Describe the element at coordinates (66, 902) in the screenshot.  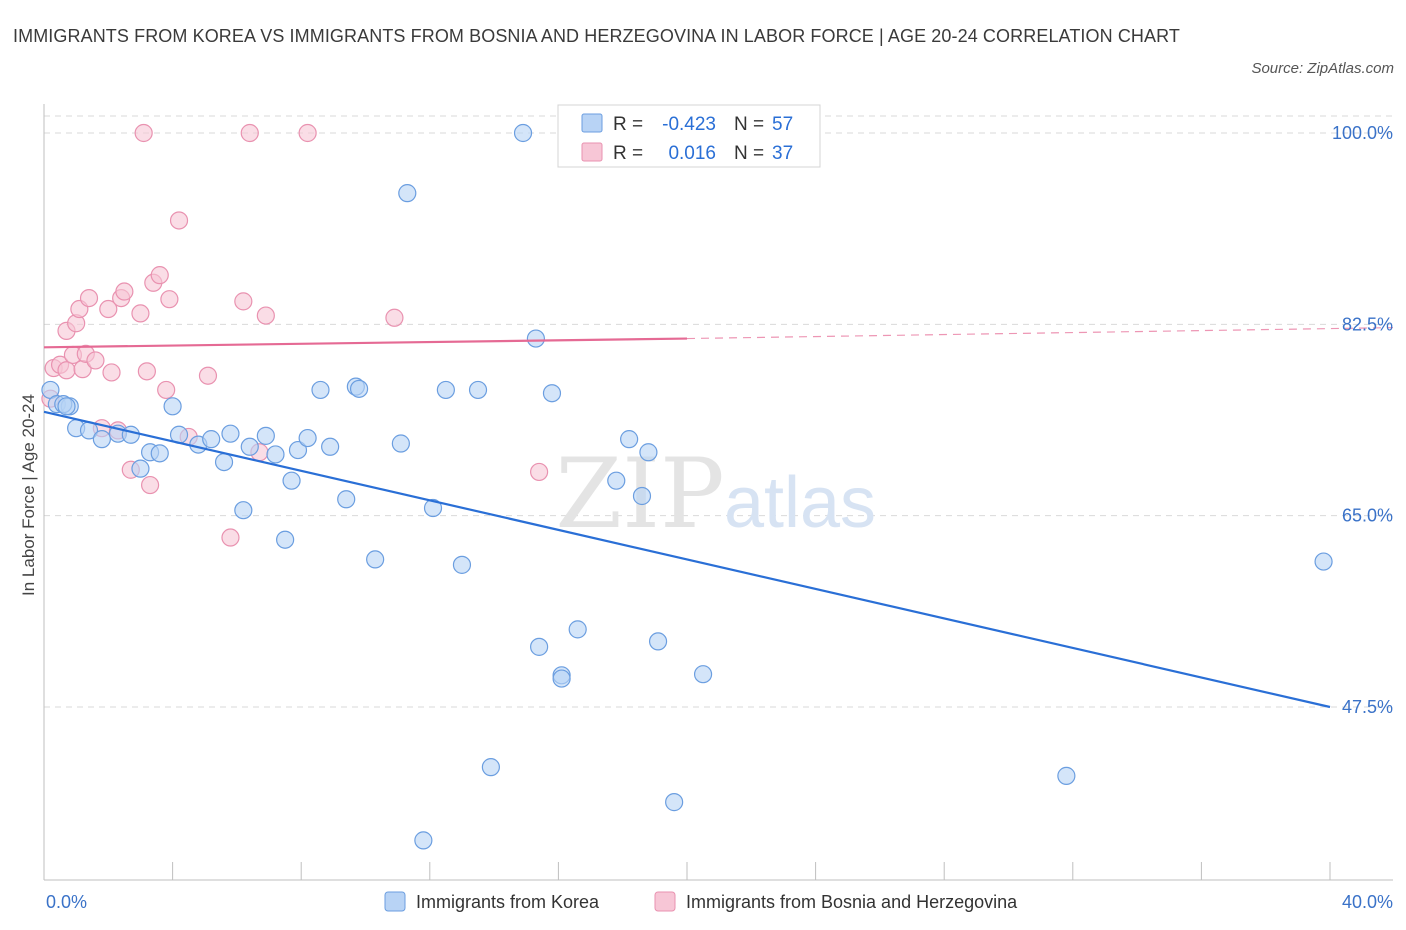
I see `x-tick-label: 0.0%` at that location.